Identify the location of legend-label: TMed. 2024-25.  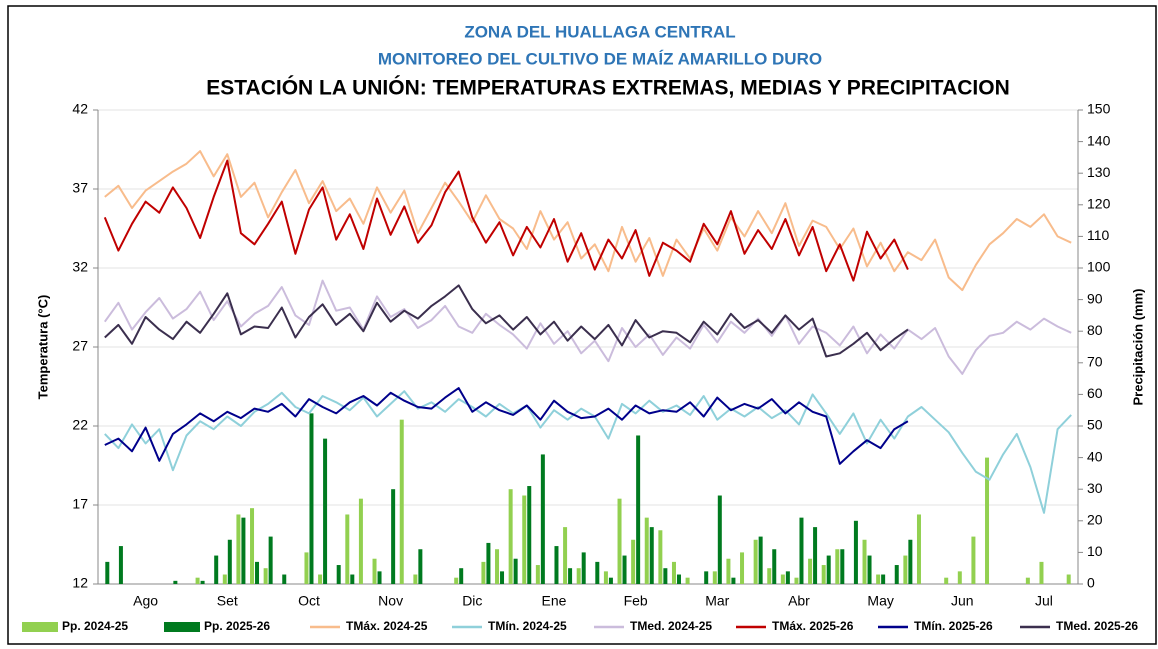
(671, 626).